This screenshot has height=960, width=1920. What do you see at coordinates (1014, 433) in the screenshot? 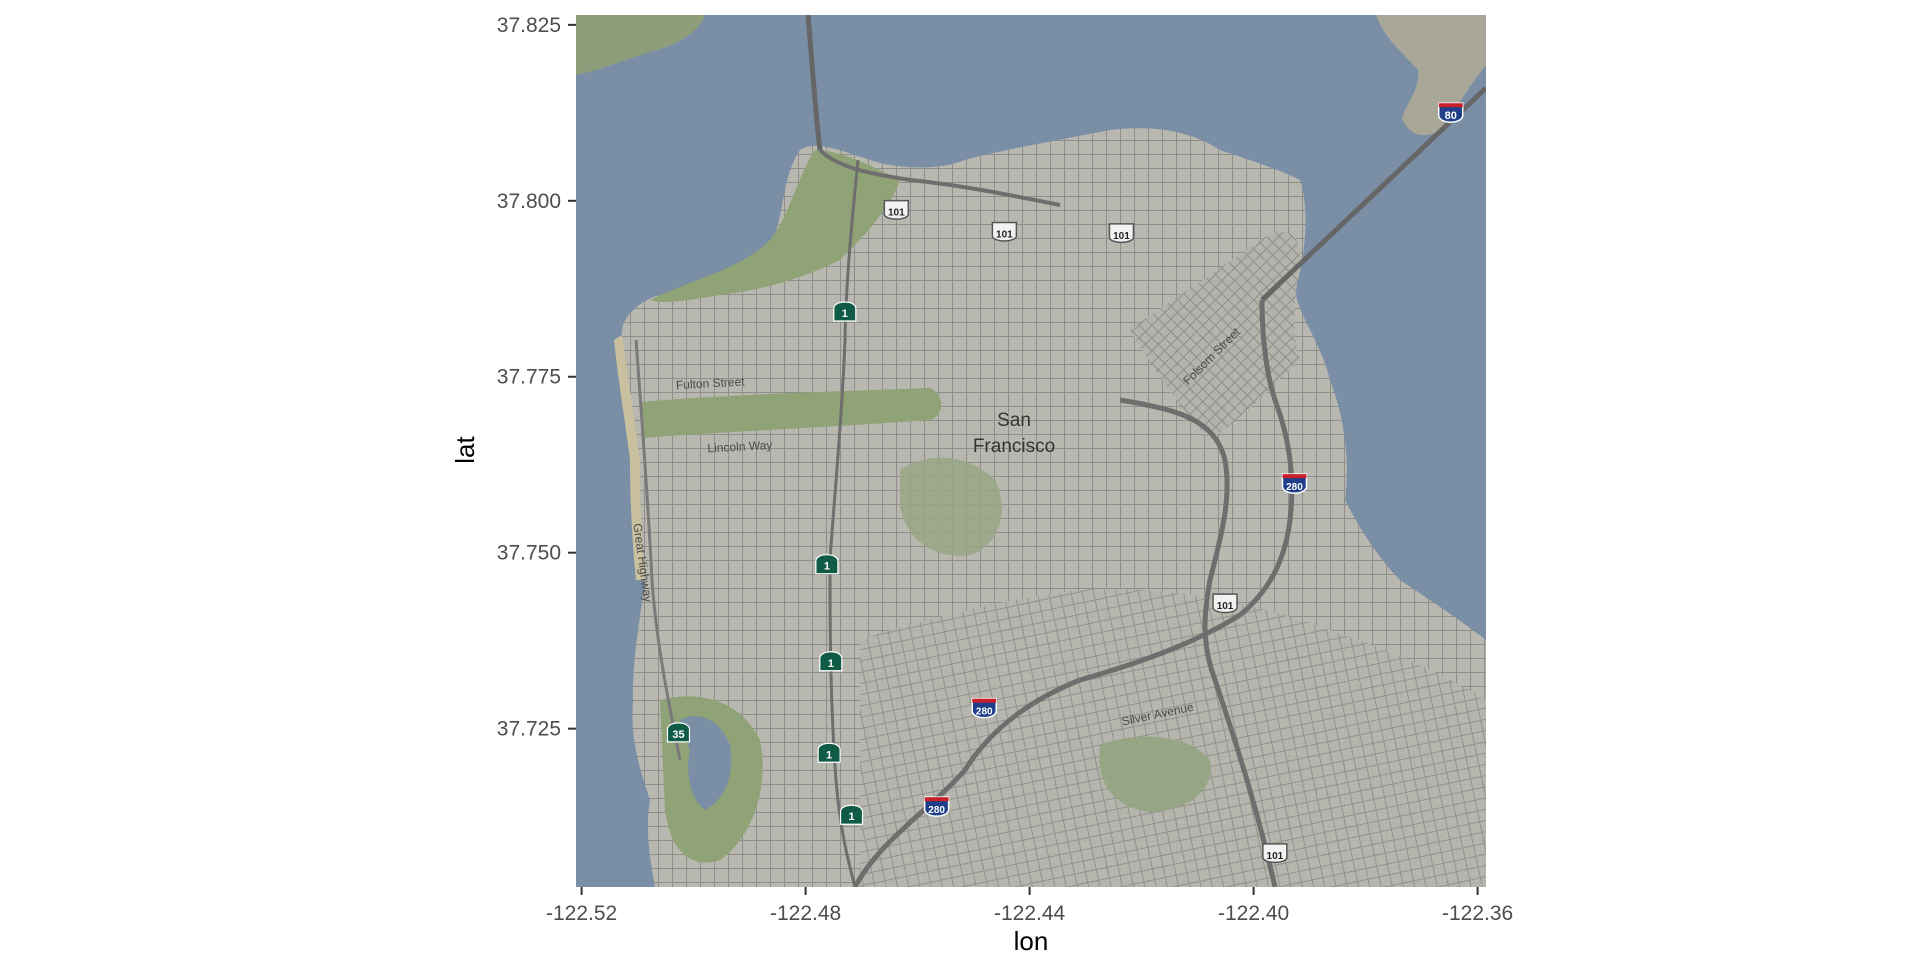
I see `place-label: San Francisco` at bounding box center [1014, 433].